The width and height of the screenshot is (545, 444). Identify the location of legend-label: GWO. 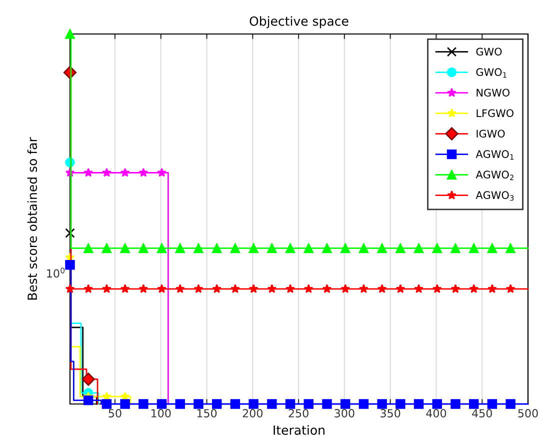
(489, 52).